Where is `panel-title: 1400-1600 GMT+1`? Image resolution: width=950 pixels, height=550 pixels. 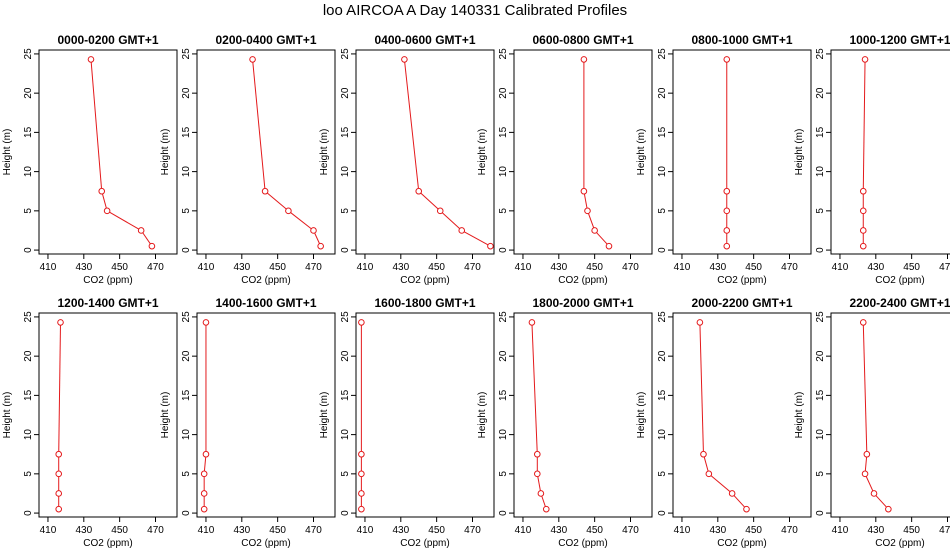
panel-title: 1400-1600 GMT+1 is located at coordinates (265, 303).